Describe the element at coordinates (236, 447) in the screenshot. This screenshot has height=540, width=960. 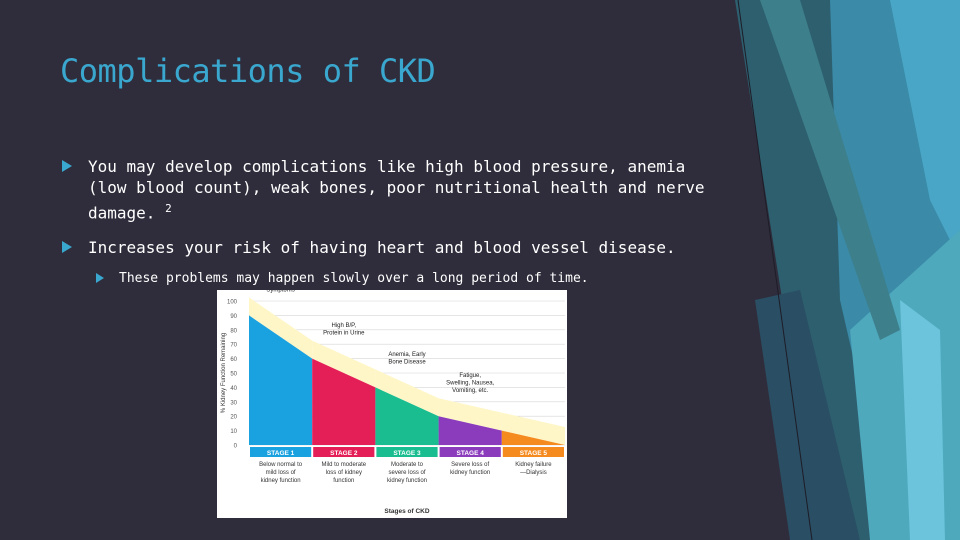
I see `y-tick-label: 0` at that location.